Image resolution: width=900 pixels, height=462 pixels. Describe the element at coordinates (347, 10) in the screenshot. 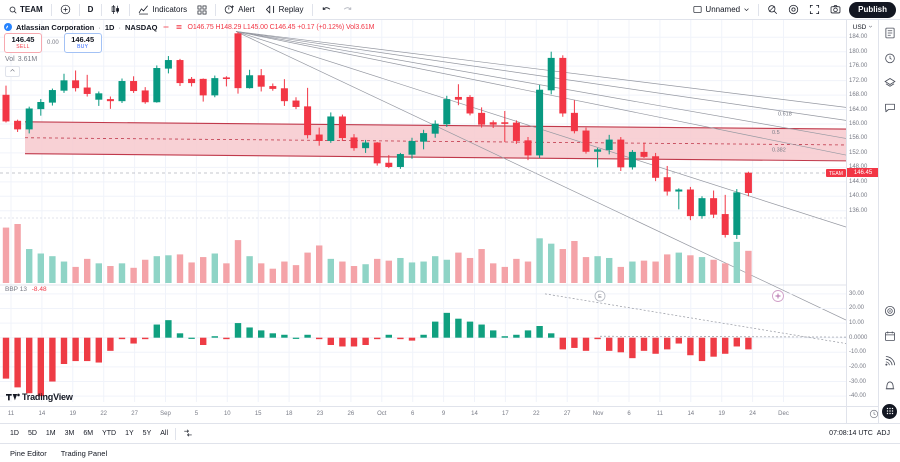

I see `redo-button` at that location.